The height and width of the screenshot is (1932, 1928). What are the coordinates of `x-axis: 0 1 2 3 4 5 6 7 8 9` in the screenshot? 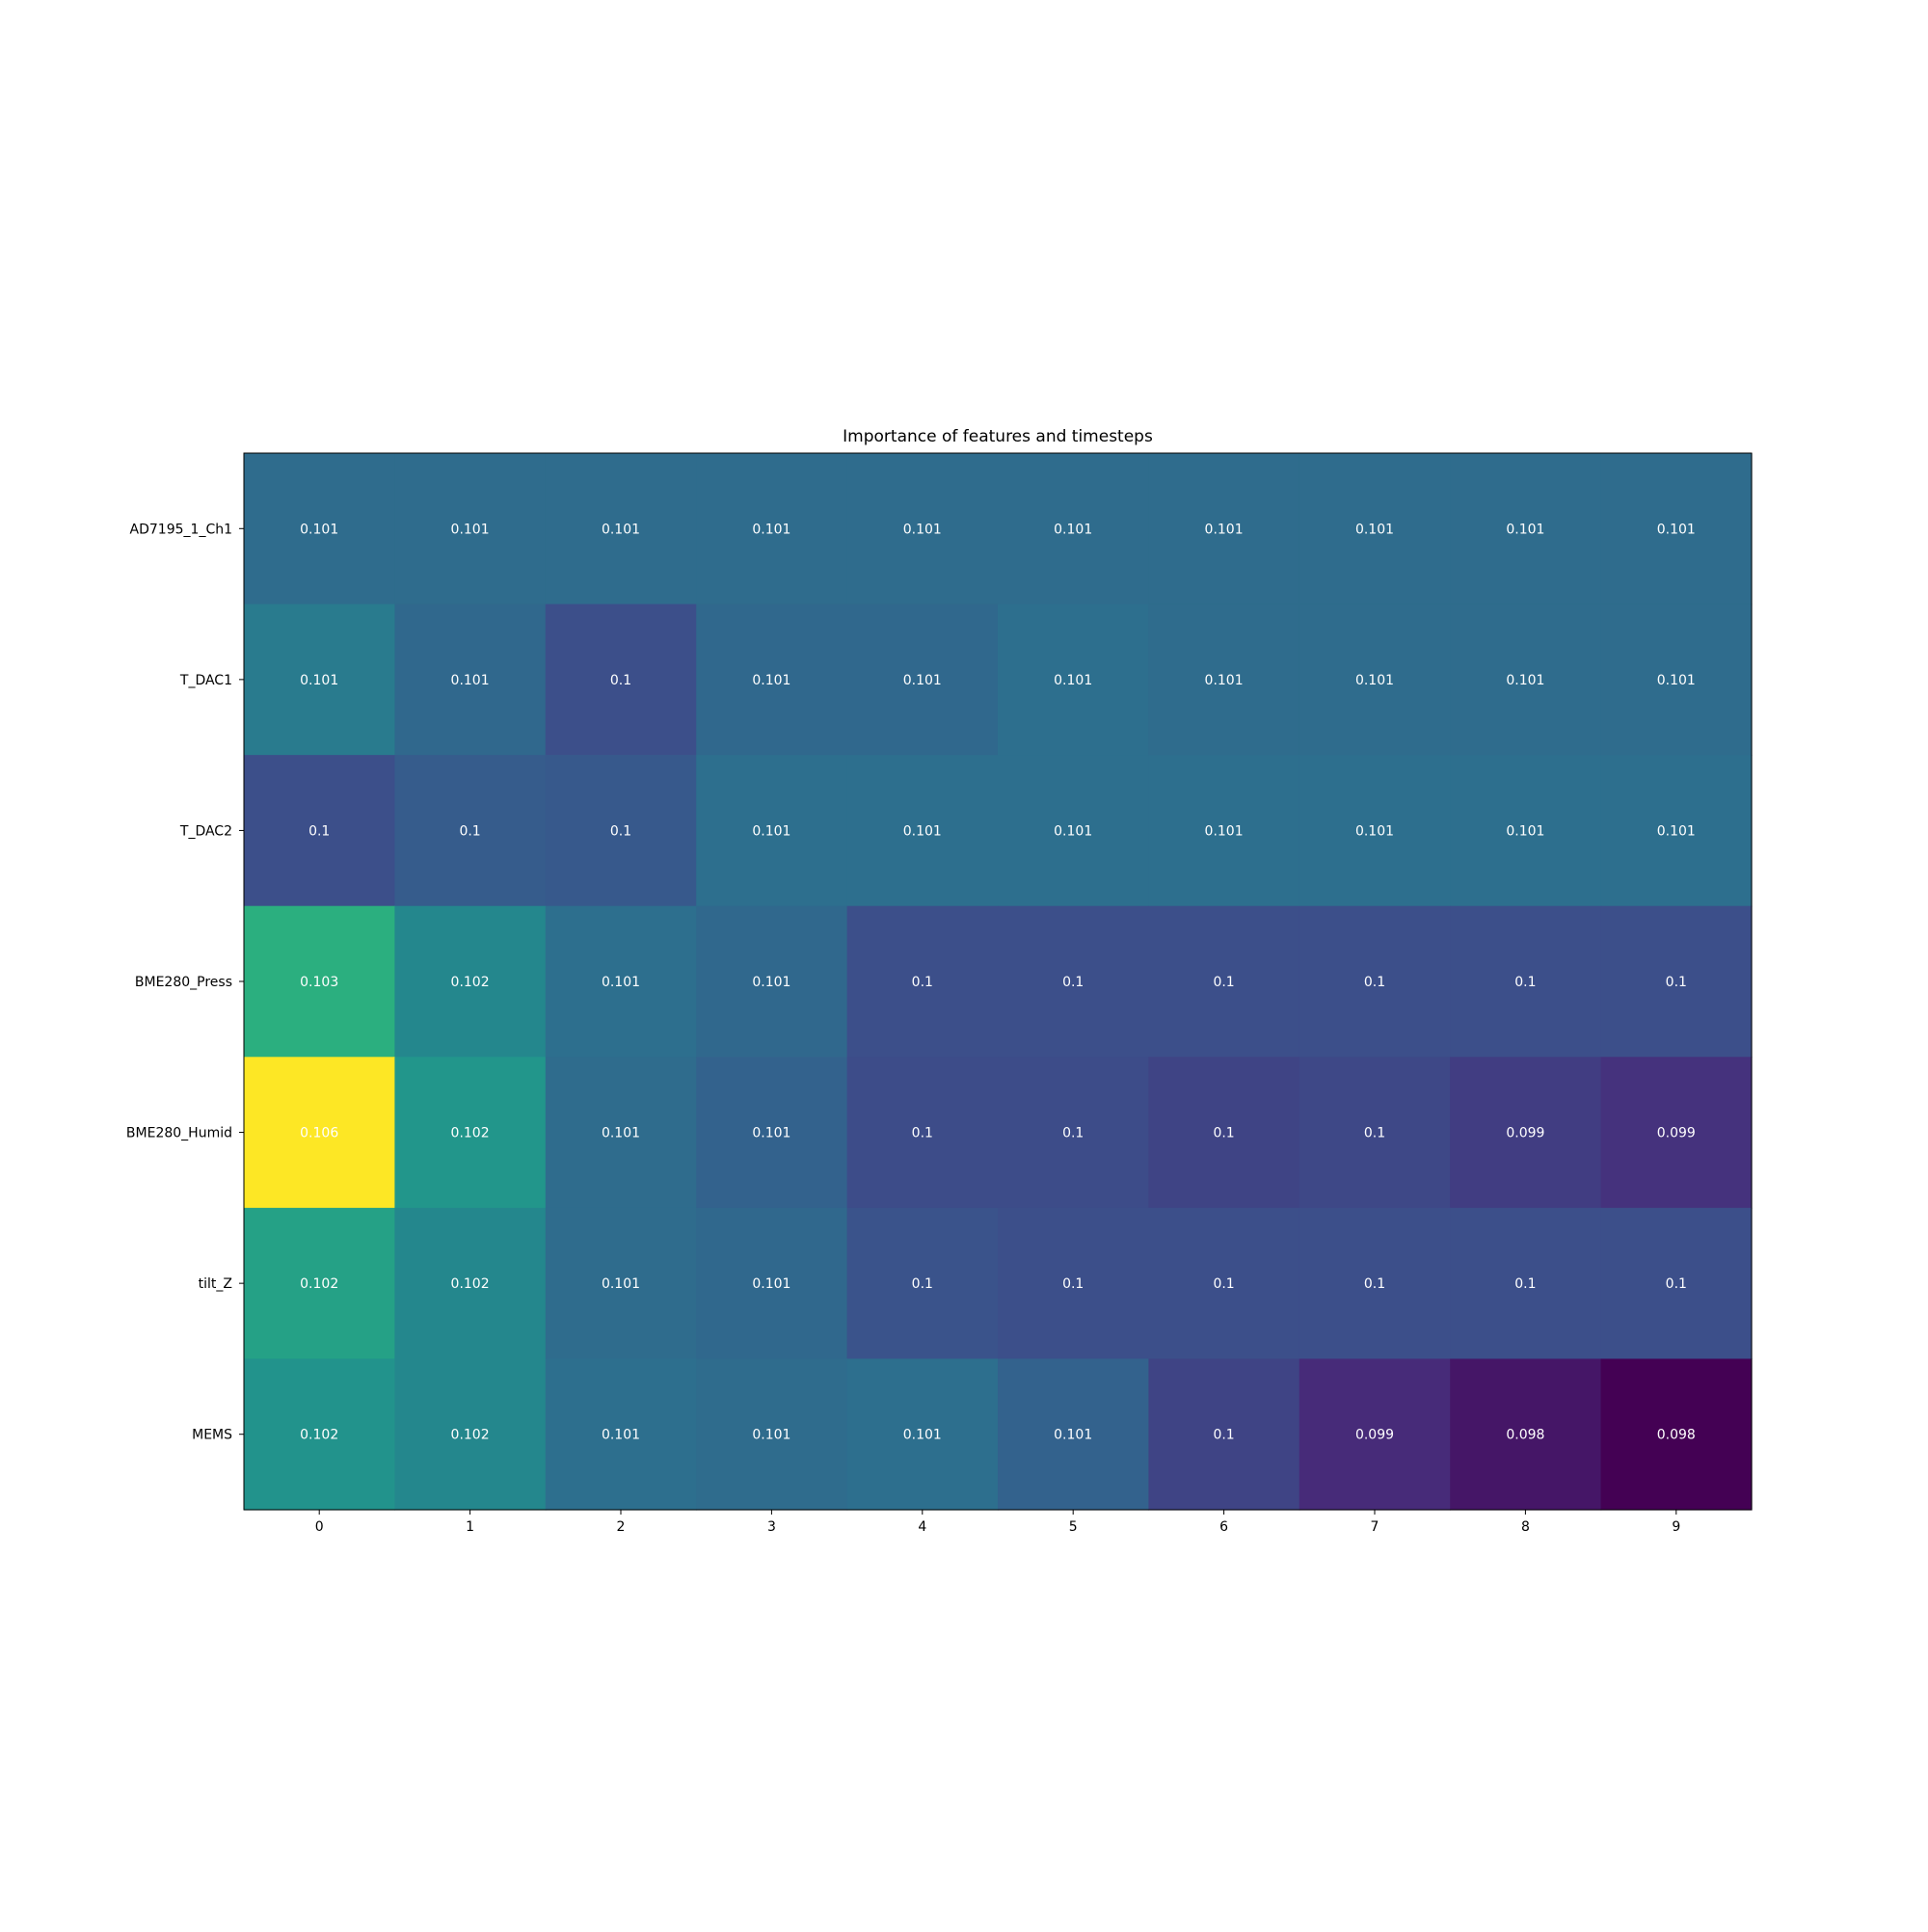 It's located at (997, 1523).